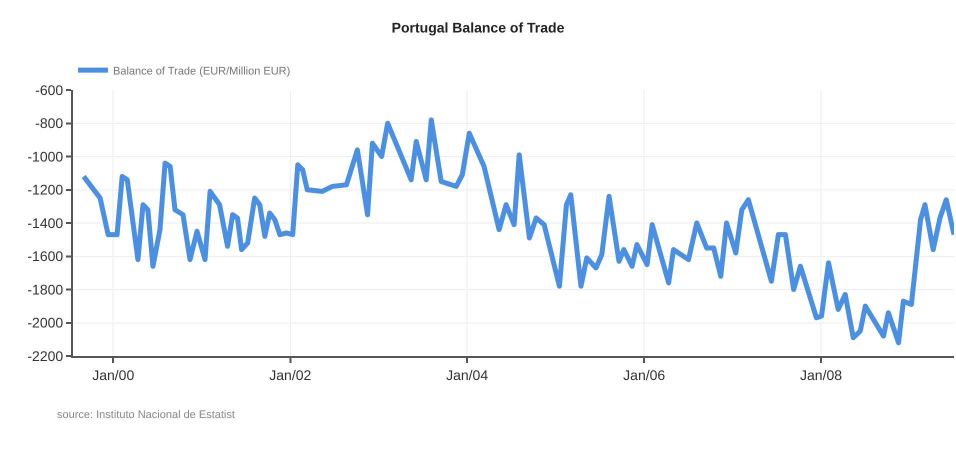 This screenshot has height=455, width=956. What do you see at coordinates (644, 374) in the screenshot?
I see `x-tick-label: Jan/06` at bounding box center [644, 374].